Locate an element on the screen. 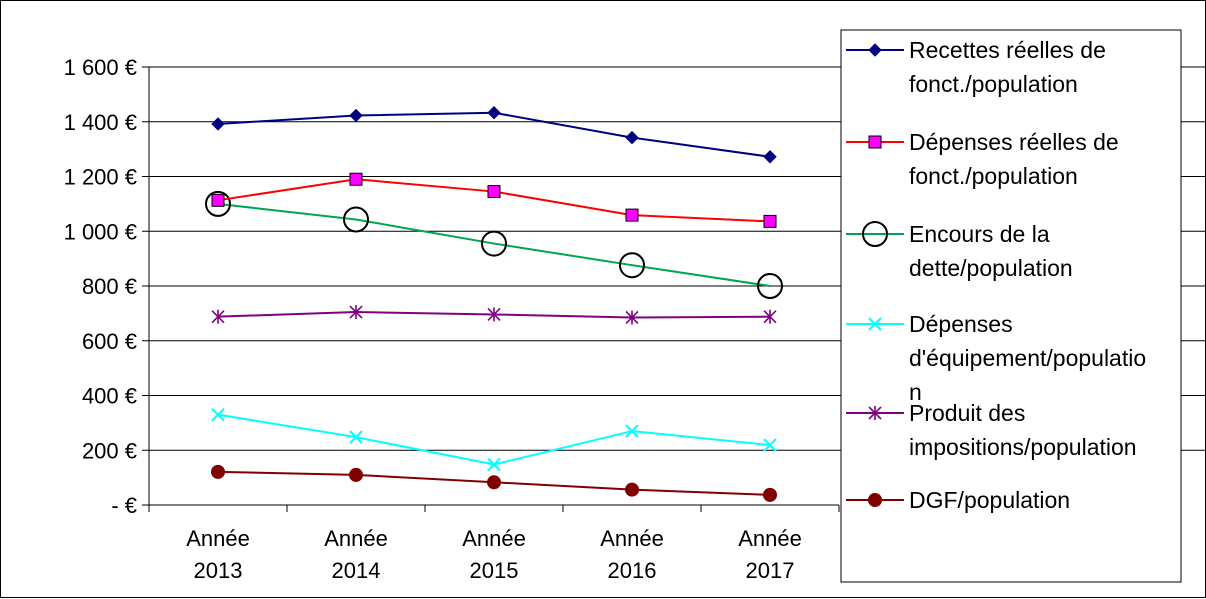  y-tick-label: 800 € is located at coordinates (109, 286).